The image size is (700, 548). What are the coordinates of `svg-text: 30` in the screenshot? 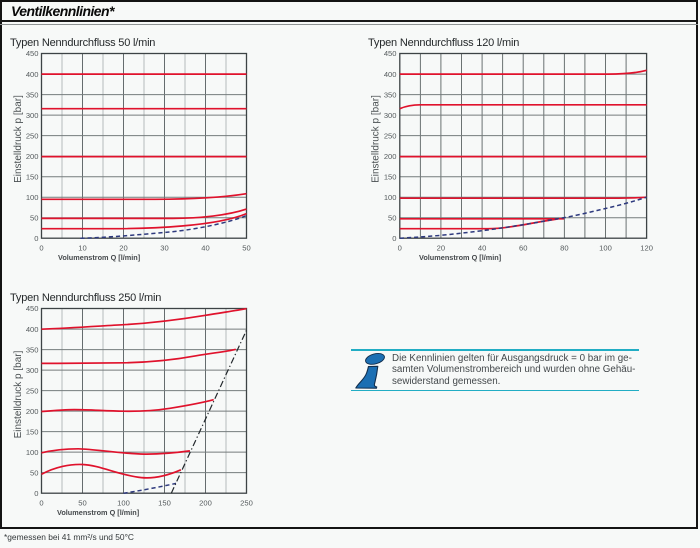 It's located at (164, 248).